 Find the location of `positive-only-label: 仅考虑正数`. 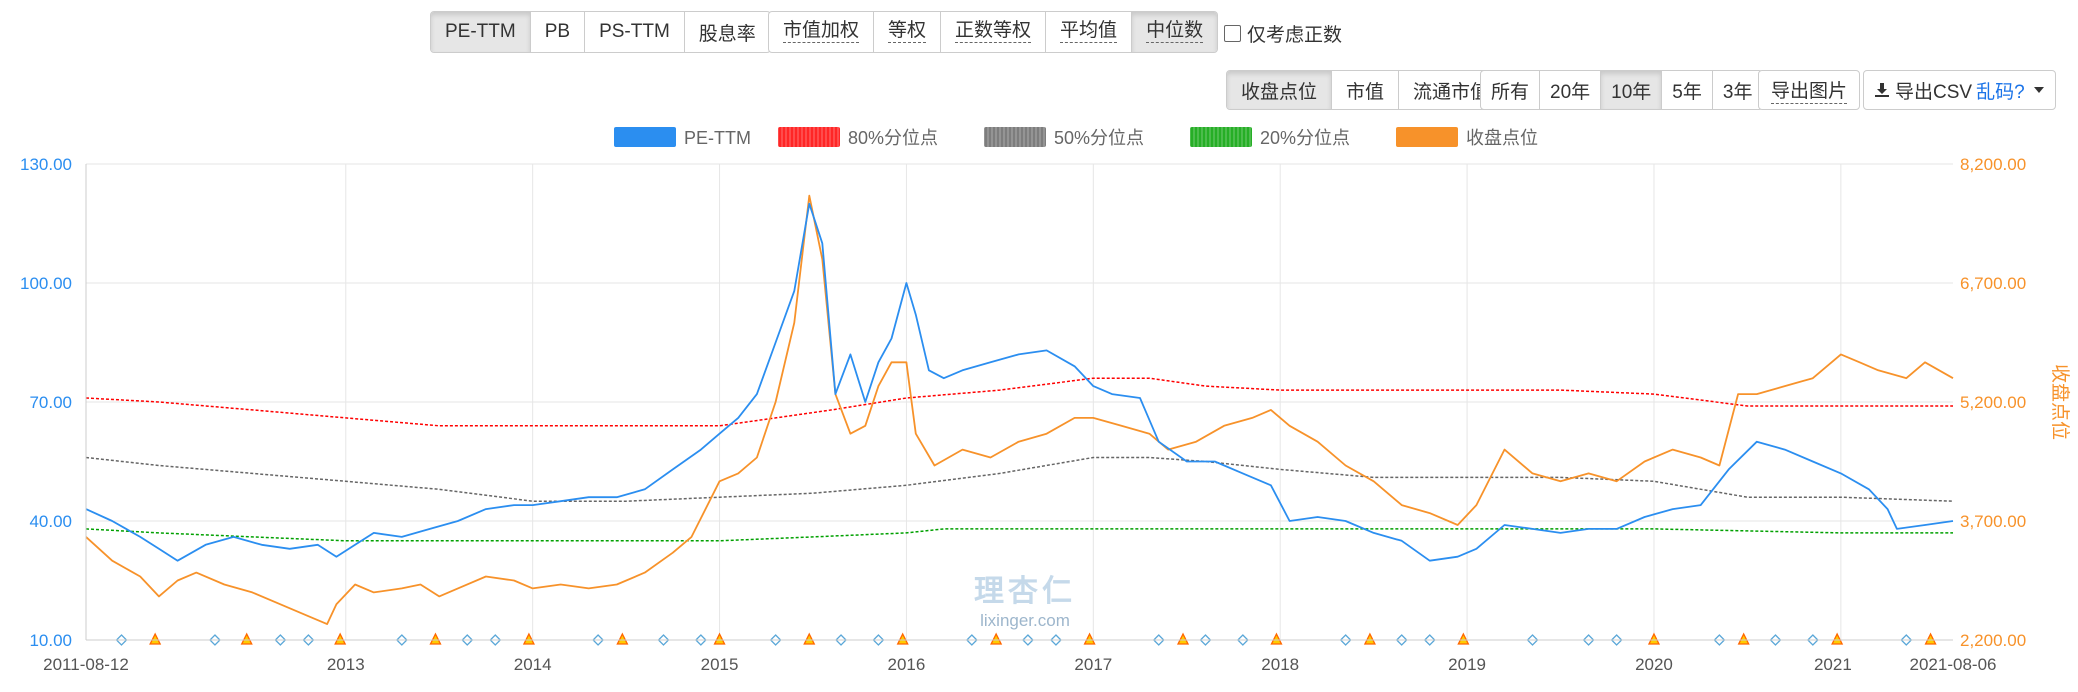

positive-only-label: 仅考虑正数 is located at coordinates (1295, 35).